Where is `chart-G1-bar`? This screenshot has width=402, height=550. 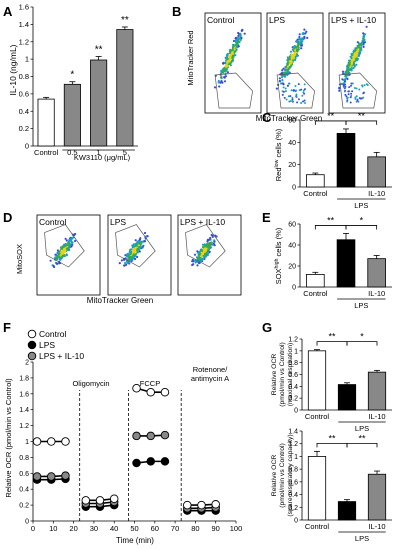
chart-G1-bar is located at coordinates (347, 397).